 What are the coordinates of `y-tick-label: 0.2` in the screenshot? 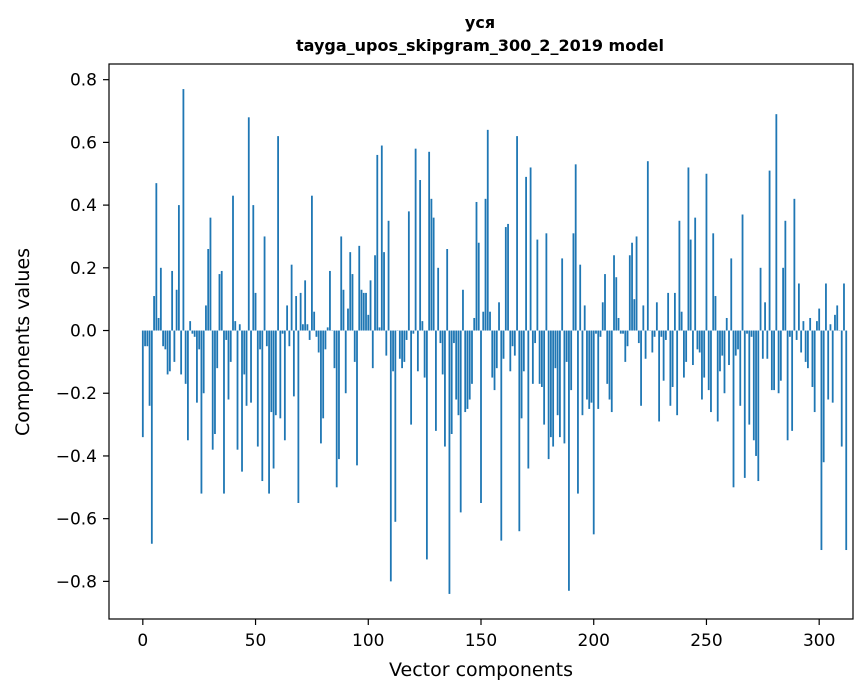 It's located at (83, 269).